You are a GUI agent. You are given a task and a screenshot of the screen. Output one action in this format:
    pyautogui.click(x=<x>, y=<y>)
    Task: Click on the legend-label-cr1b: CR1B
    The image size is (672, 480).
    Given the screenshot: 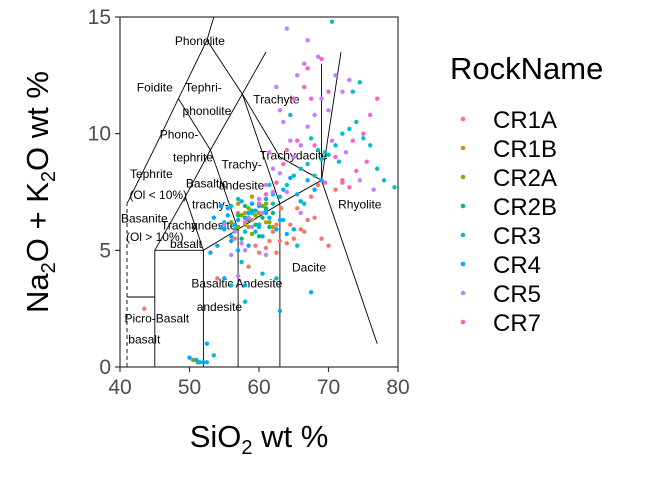 What is the action you would take?
    pyautogui.click(x=525, y=149)
    